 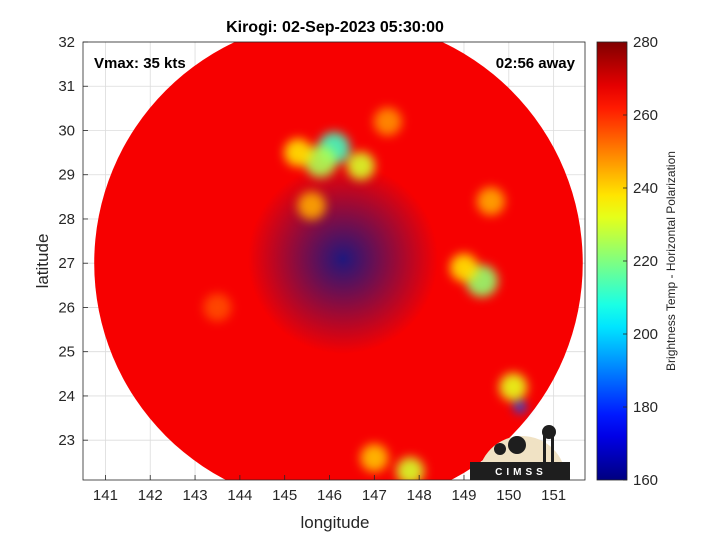 I want to click on y-tick-label: 32, so click(x=66, y=42).